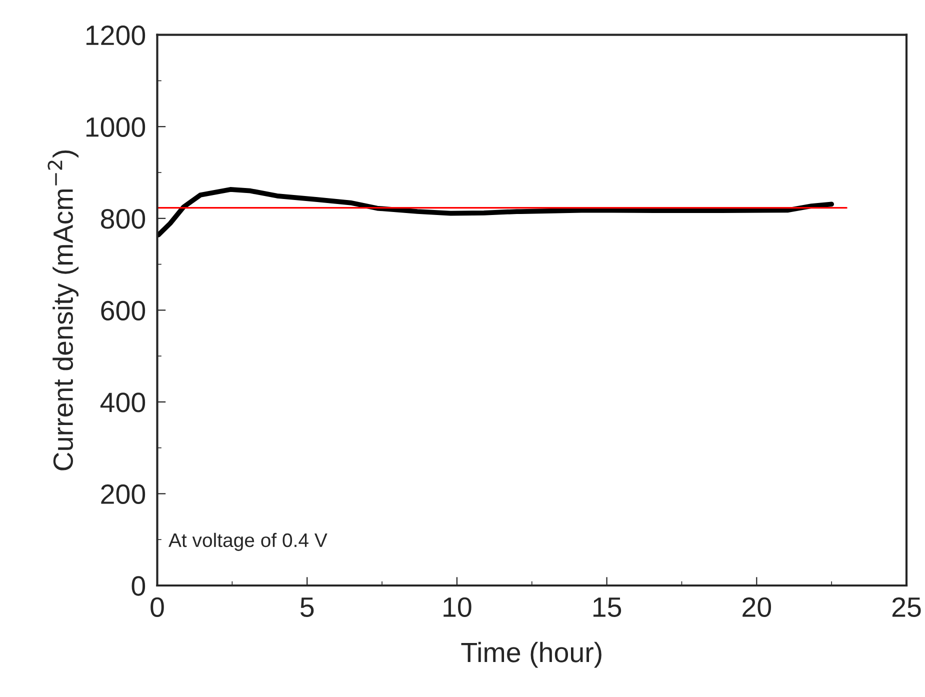 This screenshot has height=697, width=925. I want to click on x-tick-label: 25, so click(906, 607).